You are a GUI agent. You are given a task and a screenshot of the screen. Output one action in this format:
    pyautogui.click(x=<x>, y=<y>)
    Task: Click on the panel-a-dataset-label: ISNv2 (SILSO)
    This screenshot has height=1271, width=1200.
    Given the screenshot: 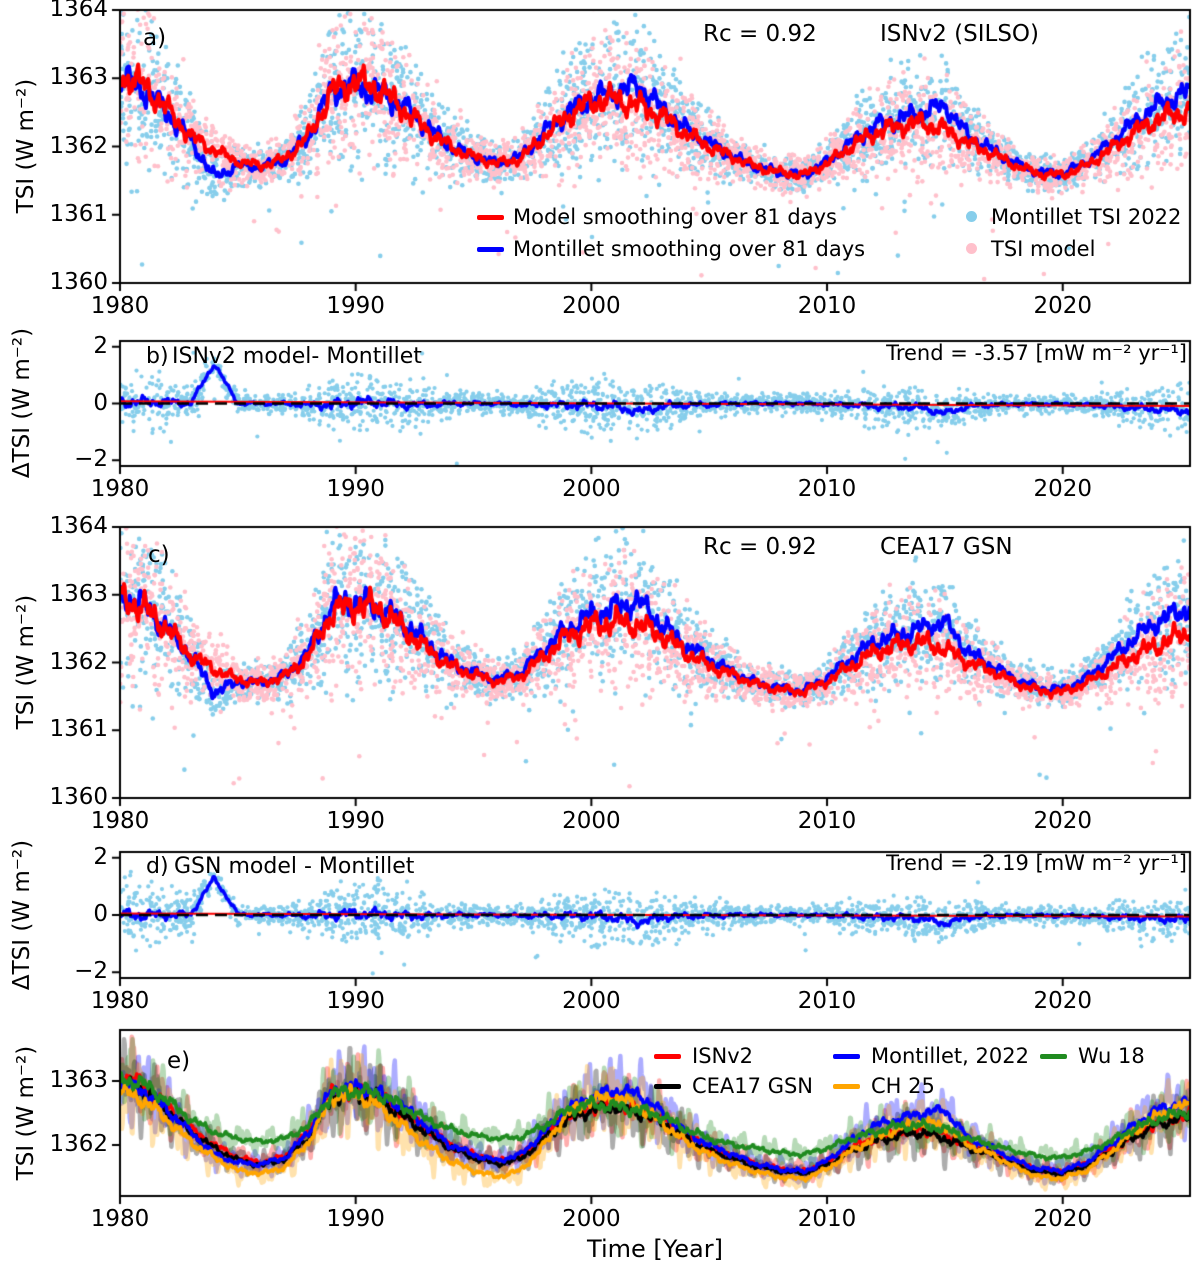 What is the action you would take?
    pyautogui.click(x=959, y=34)
    